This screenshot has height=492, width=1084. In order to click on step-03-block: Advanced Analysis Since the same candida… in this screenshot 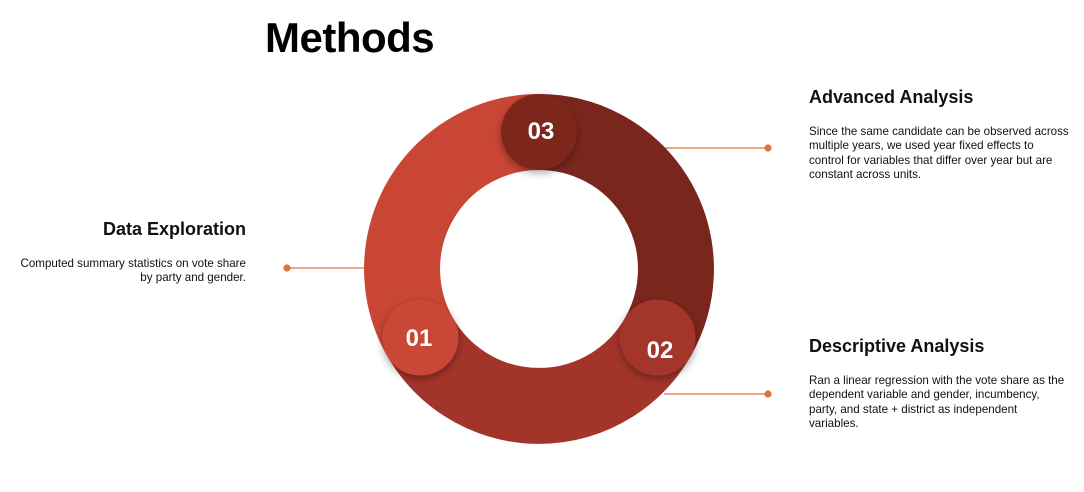, I will do `click(939, 134)`.